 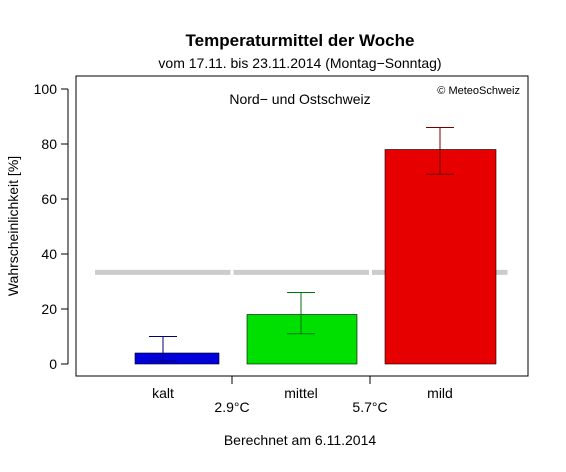 What do you see at coordinates (13, 226) in the screenshot?
I see `y-axis-label: Wahrscheinlichkeit [%]` at bounding box center [13, 226].